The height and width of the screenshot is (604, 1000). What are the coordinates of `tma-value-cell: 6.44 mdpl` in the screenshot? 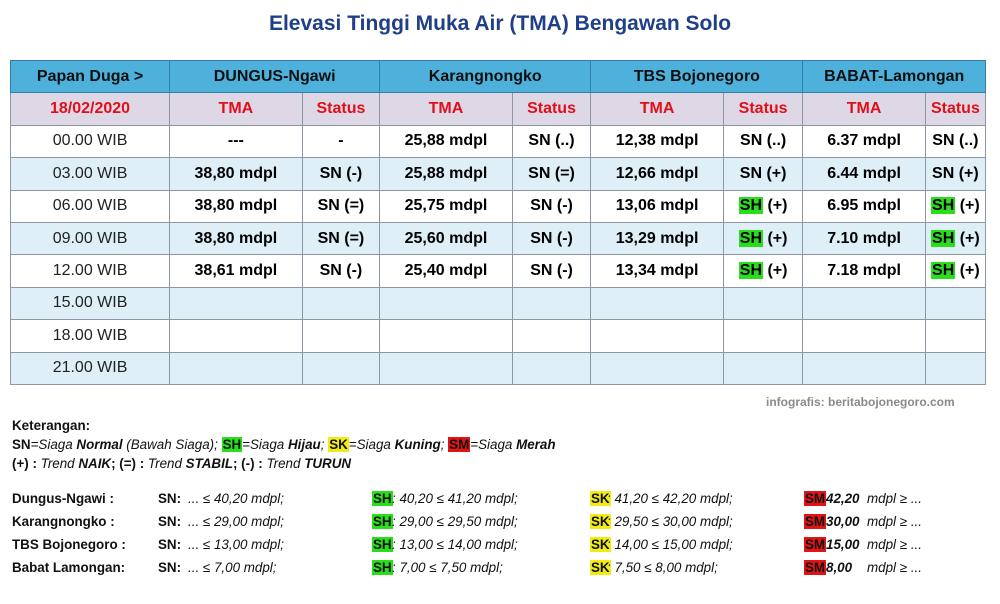 It's located at (864, 174).